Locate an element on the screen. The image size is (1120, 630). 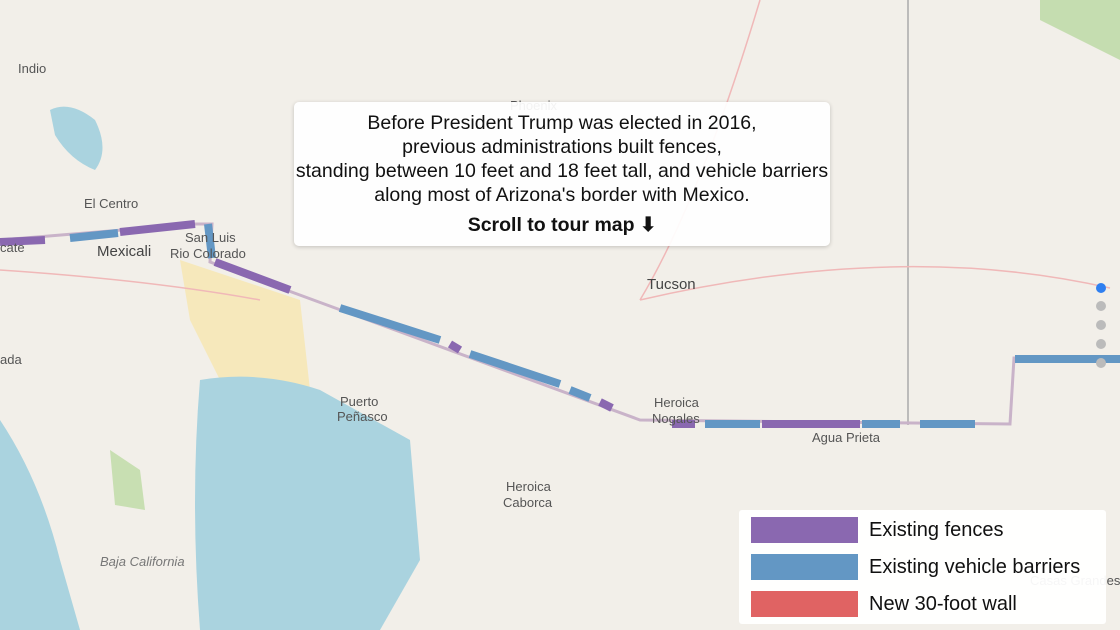
place-label: Peñasco is located at coordinates (362, 416).